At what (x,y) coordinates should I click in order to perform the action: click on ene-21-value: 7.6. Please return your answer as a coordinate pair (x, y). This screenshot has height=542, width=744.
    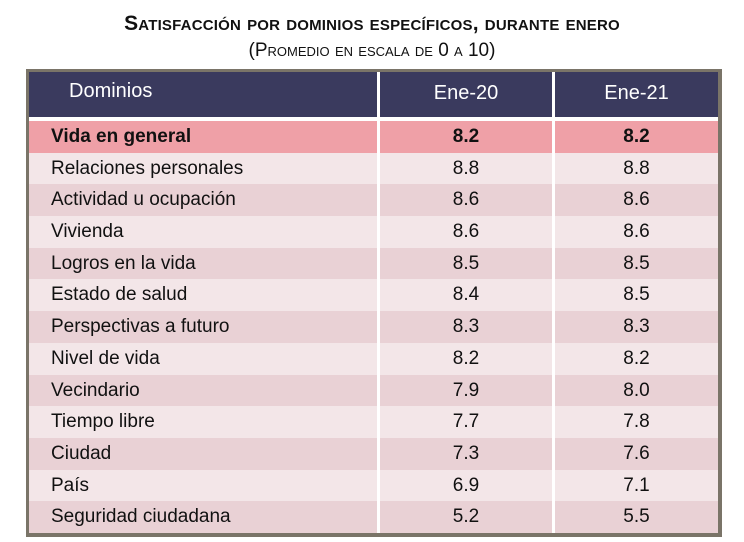
    Looking at the image, I should click on (635, 453).